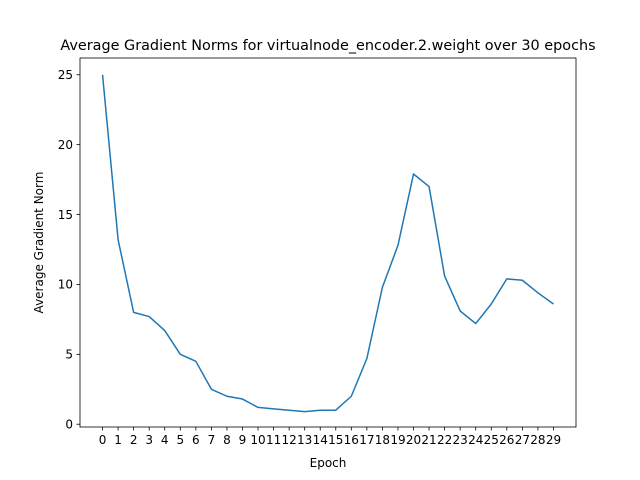 This screenshot has width=640, height=480. I want to click on x-tick-label: 6, so click(196, 440).